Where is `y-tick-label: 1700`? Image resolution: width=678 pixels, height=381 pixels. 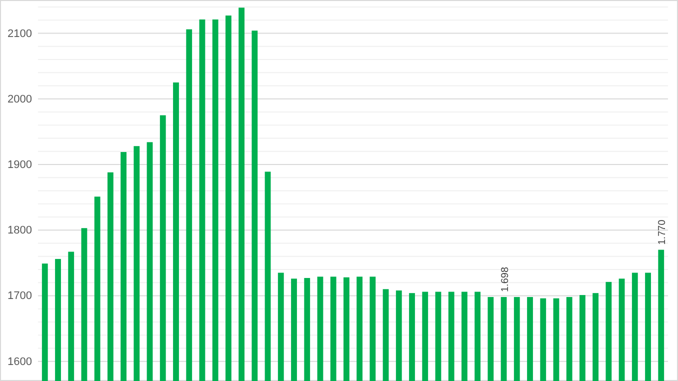
y-tick-label: 1700 is located at coordinates (20, 296).